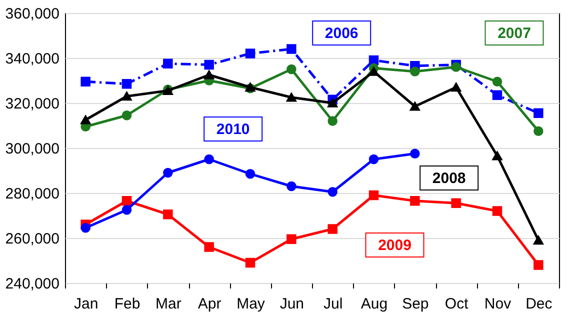 This screenshot has width=570, height=322. I want to click on series-label: 2010, so click(233, 129).